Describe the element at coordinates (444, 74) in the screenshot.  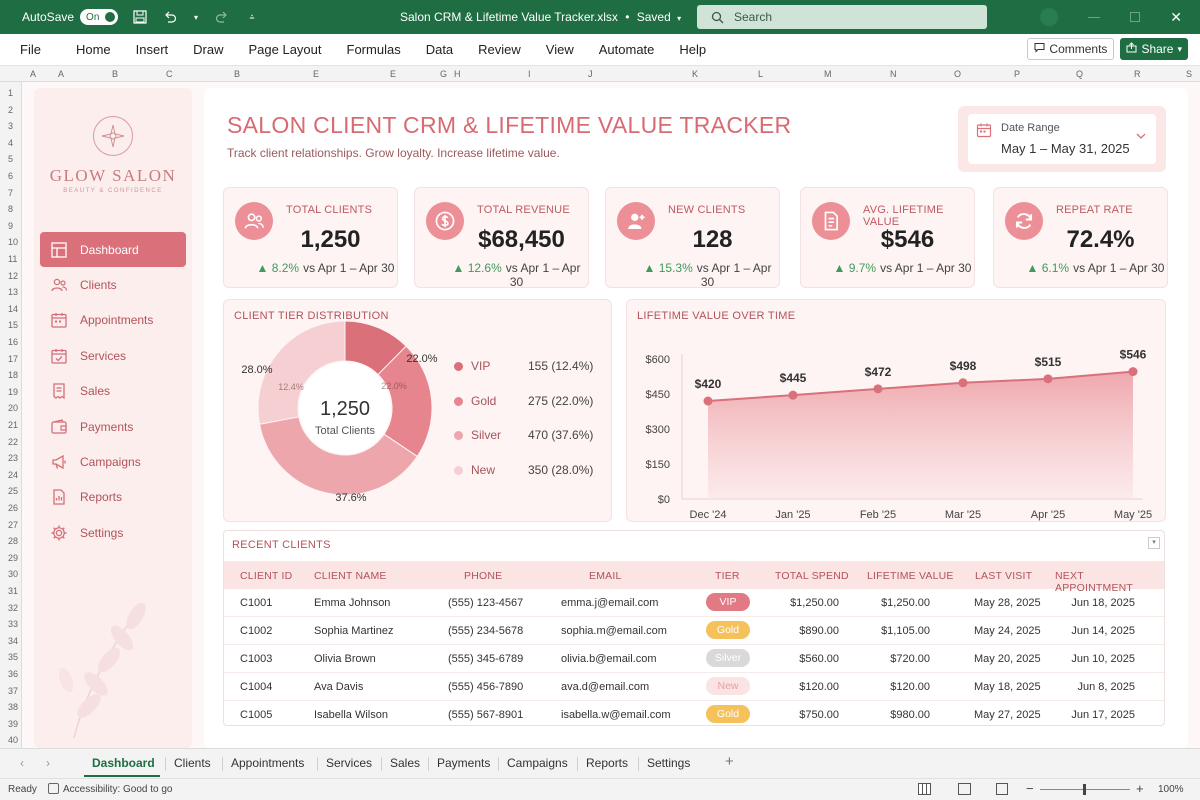
I see `column-header: G` at that location.